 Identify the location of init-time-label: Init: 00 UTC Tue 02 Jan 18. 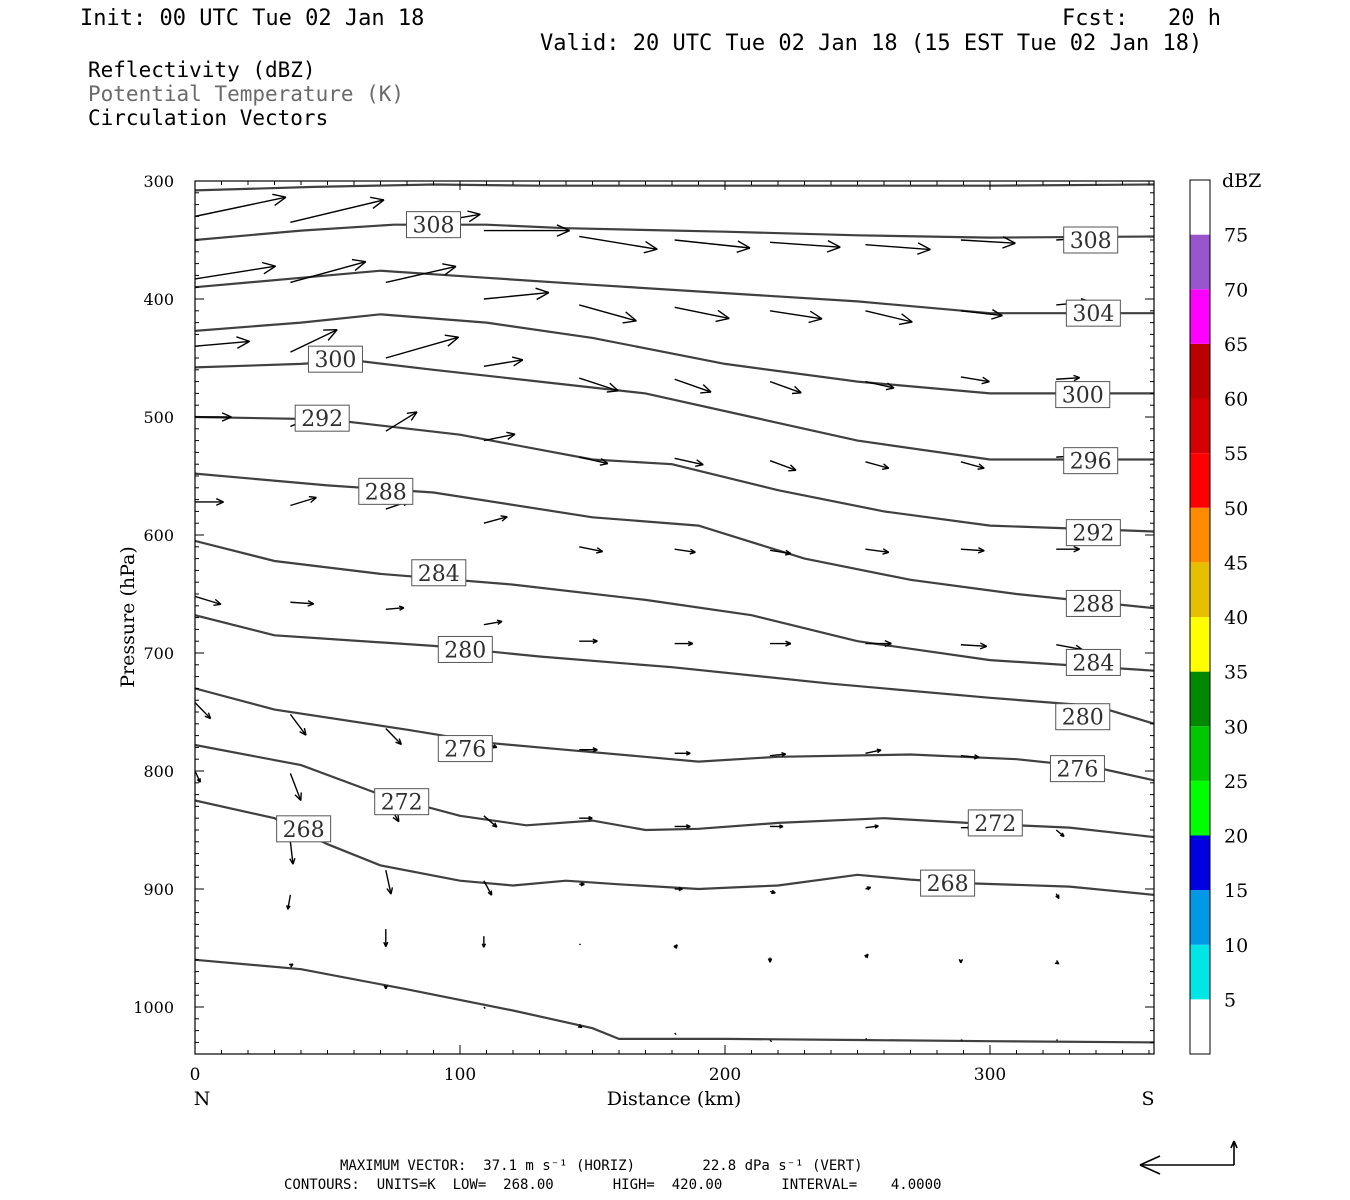
(252, 18).